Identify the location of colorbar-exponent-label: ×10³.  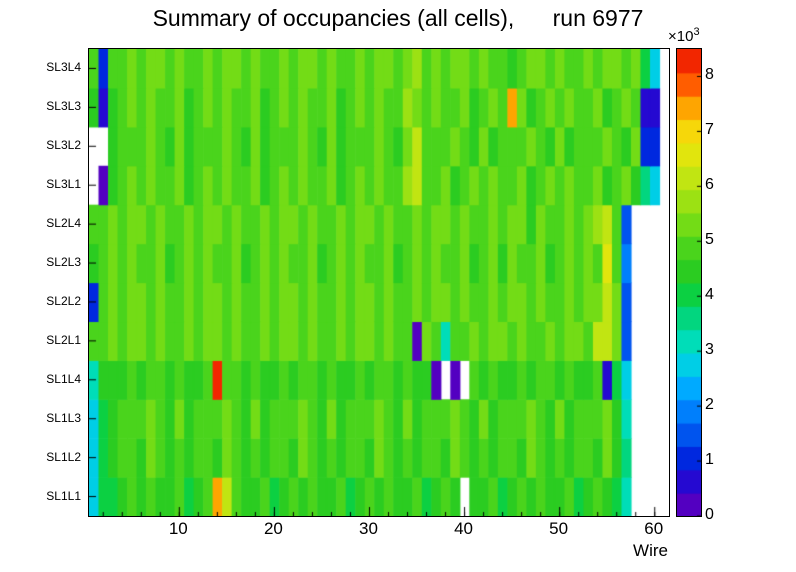
(684, 35).